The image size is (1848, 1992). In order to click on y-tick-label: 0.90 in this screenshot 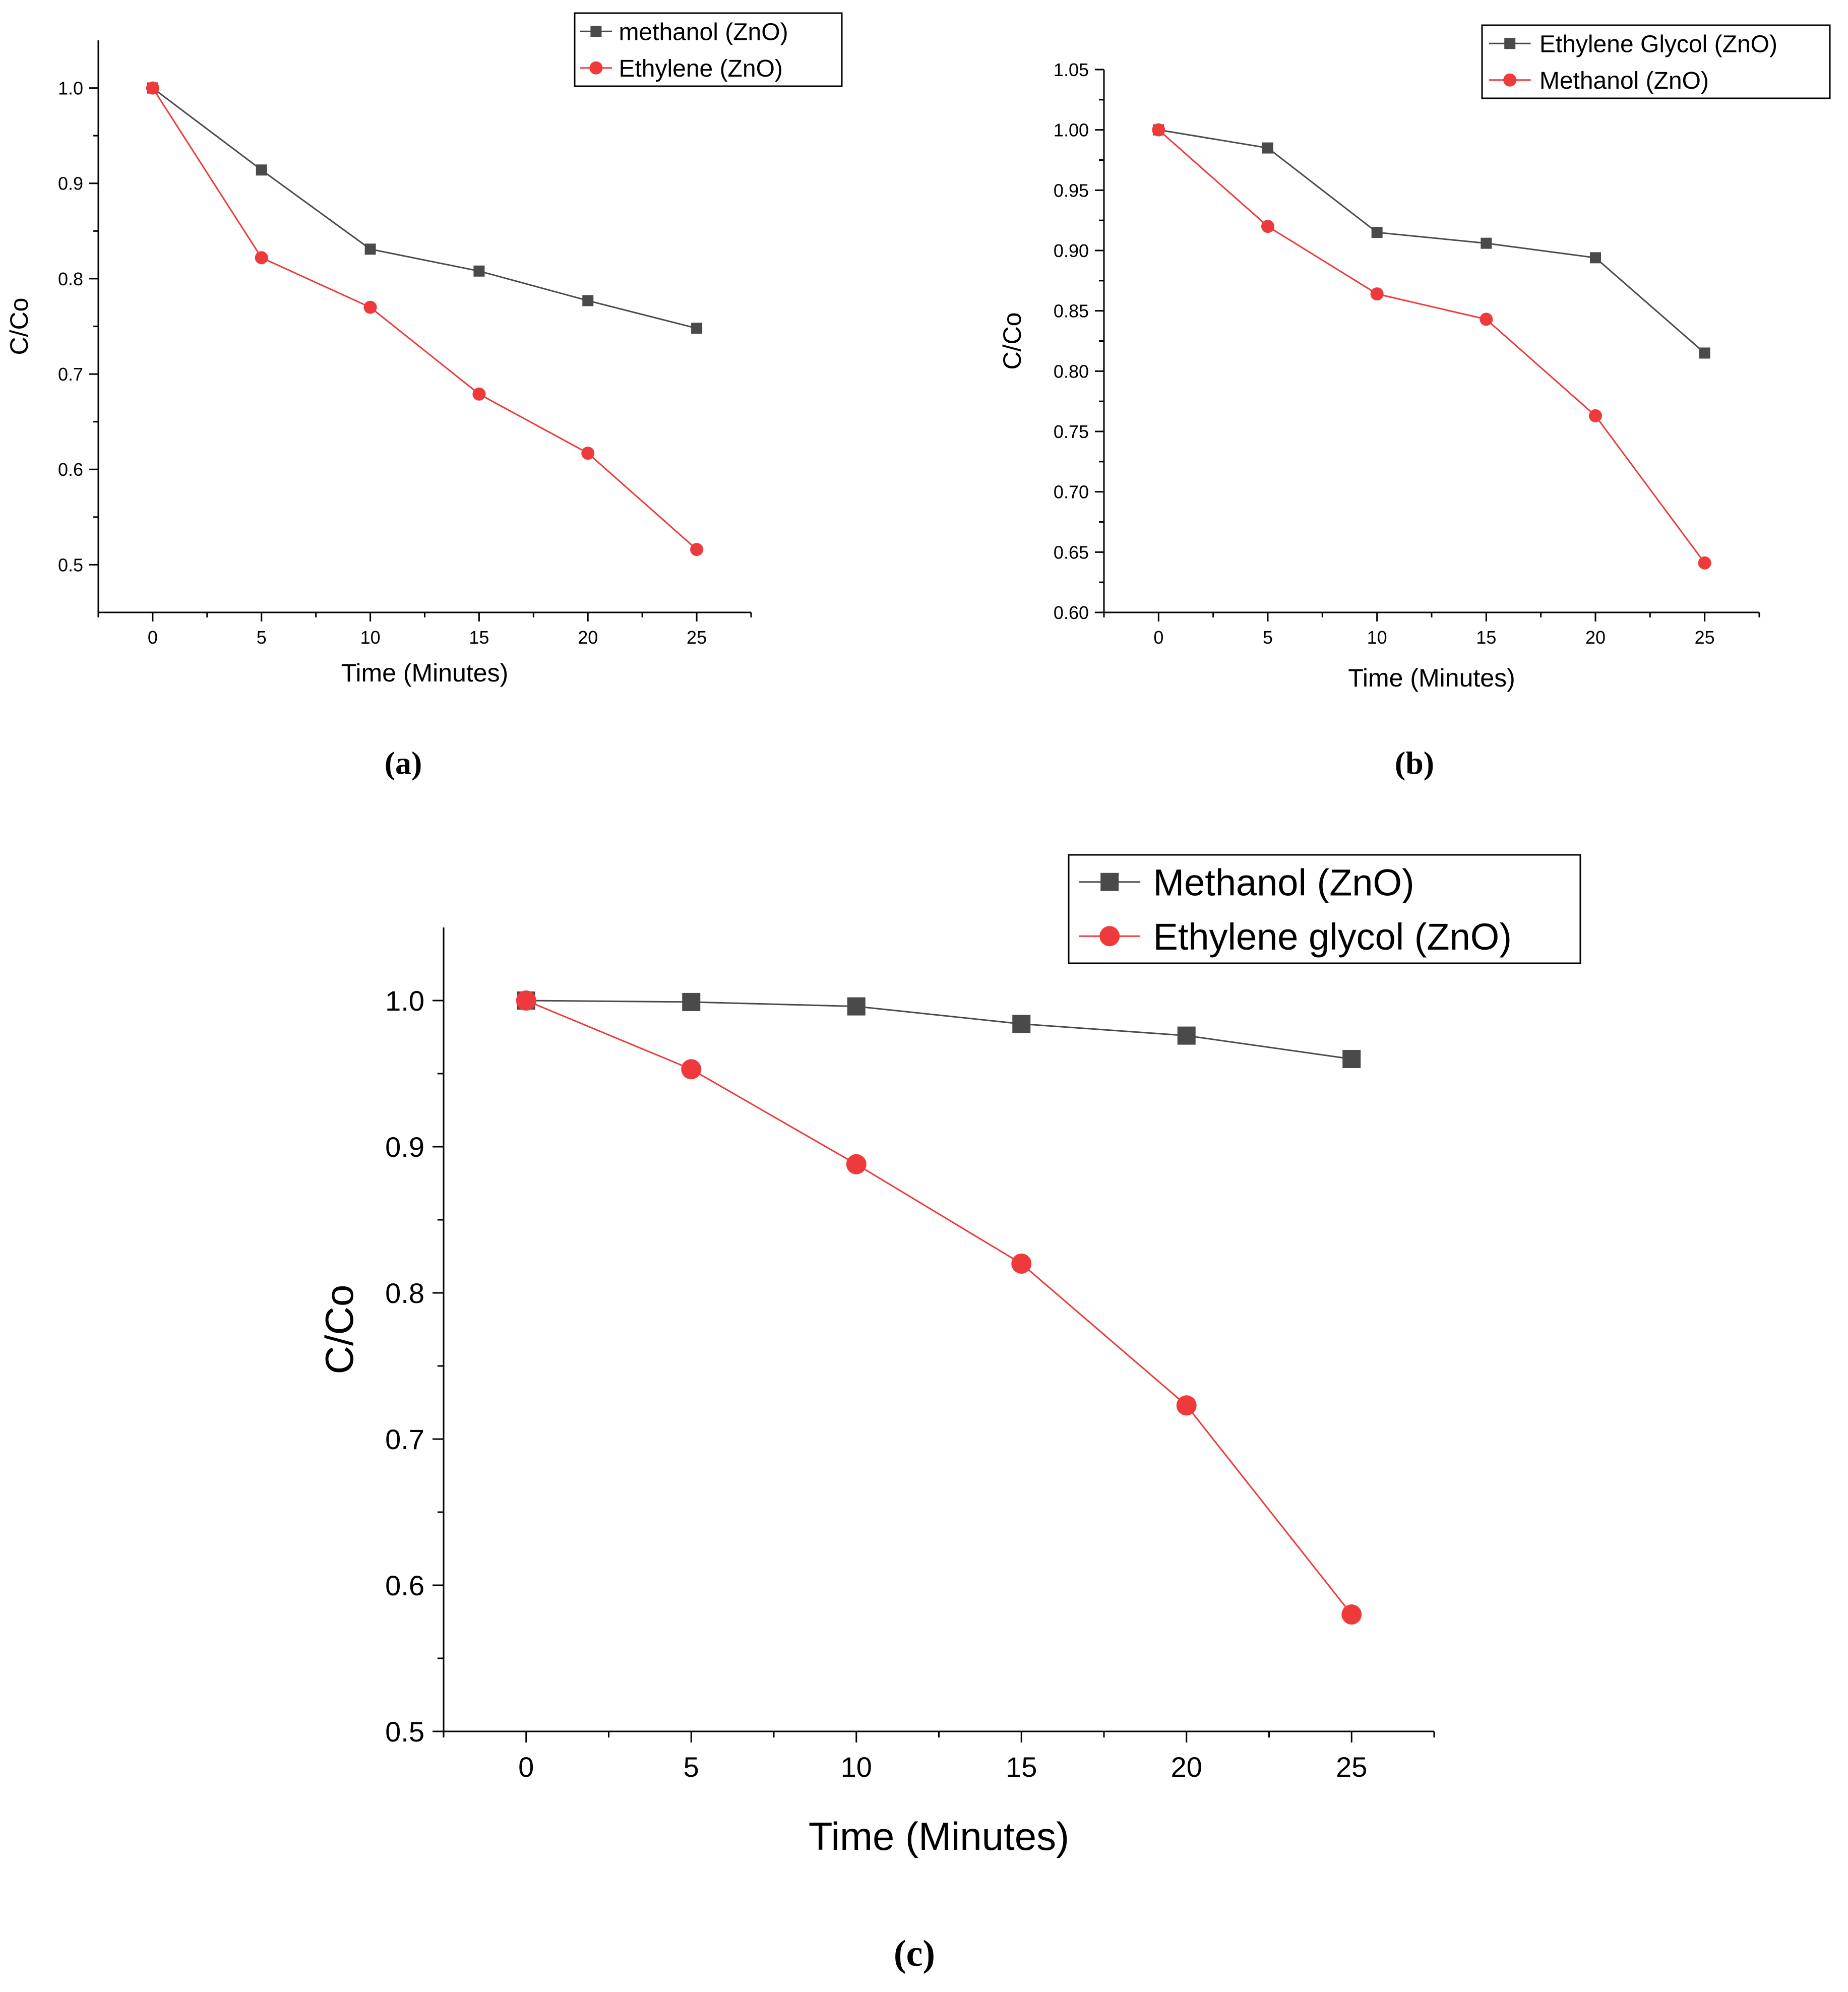, I will do `click(1071, 250)`.